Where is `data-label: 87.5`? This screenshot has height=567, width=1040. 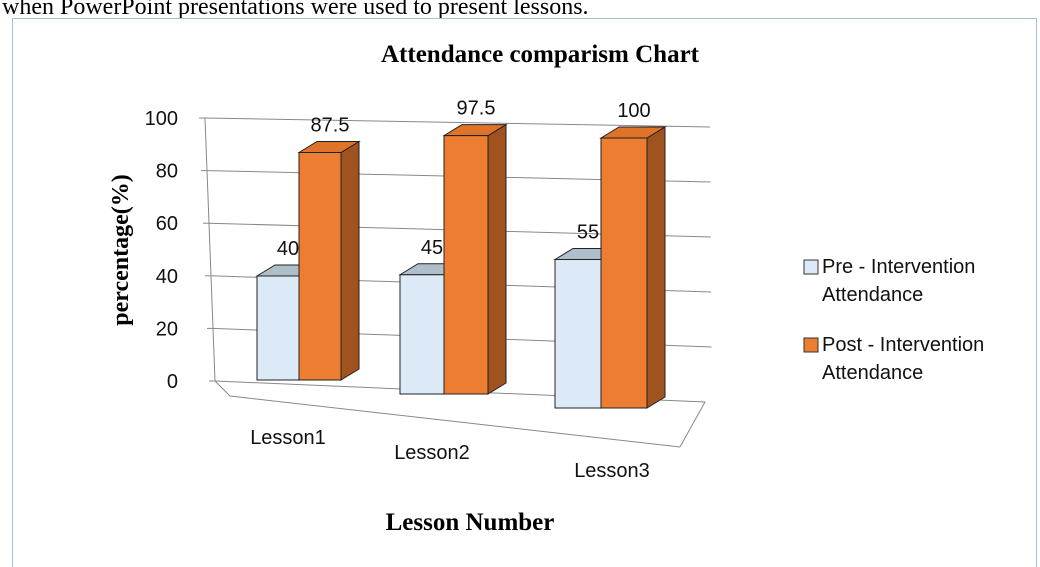
data-label: 87.5 is located at coordinates (330, 126).